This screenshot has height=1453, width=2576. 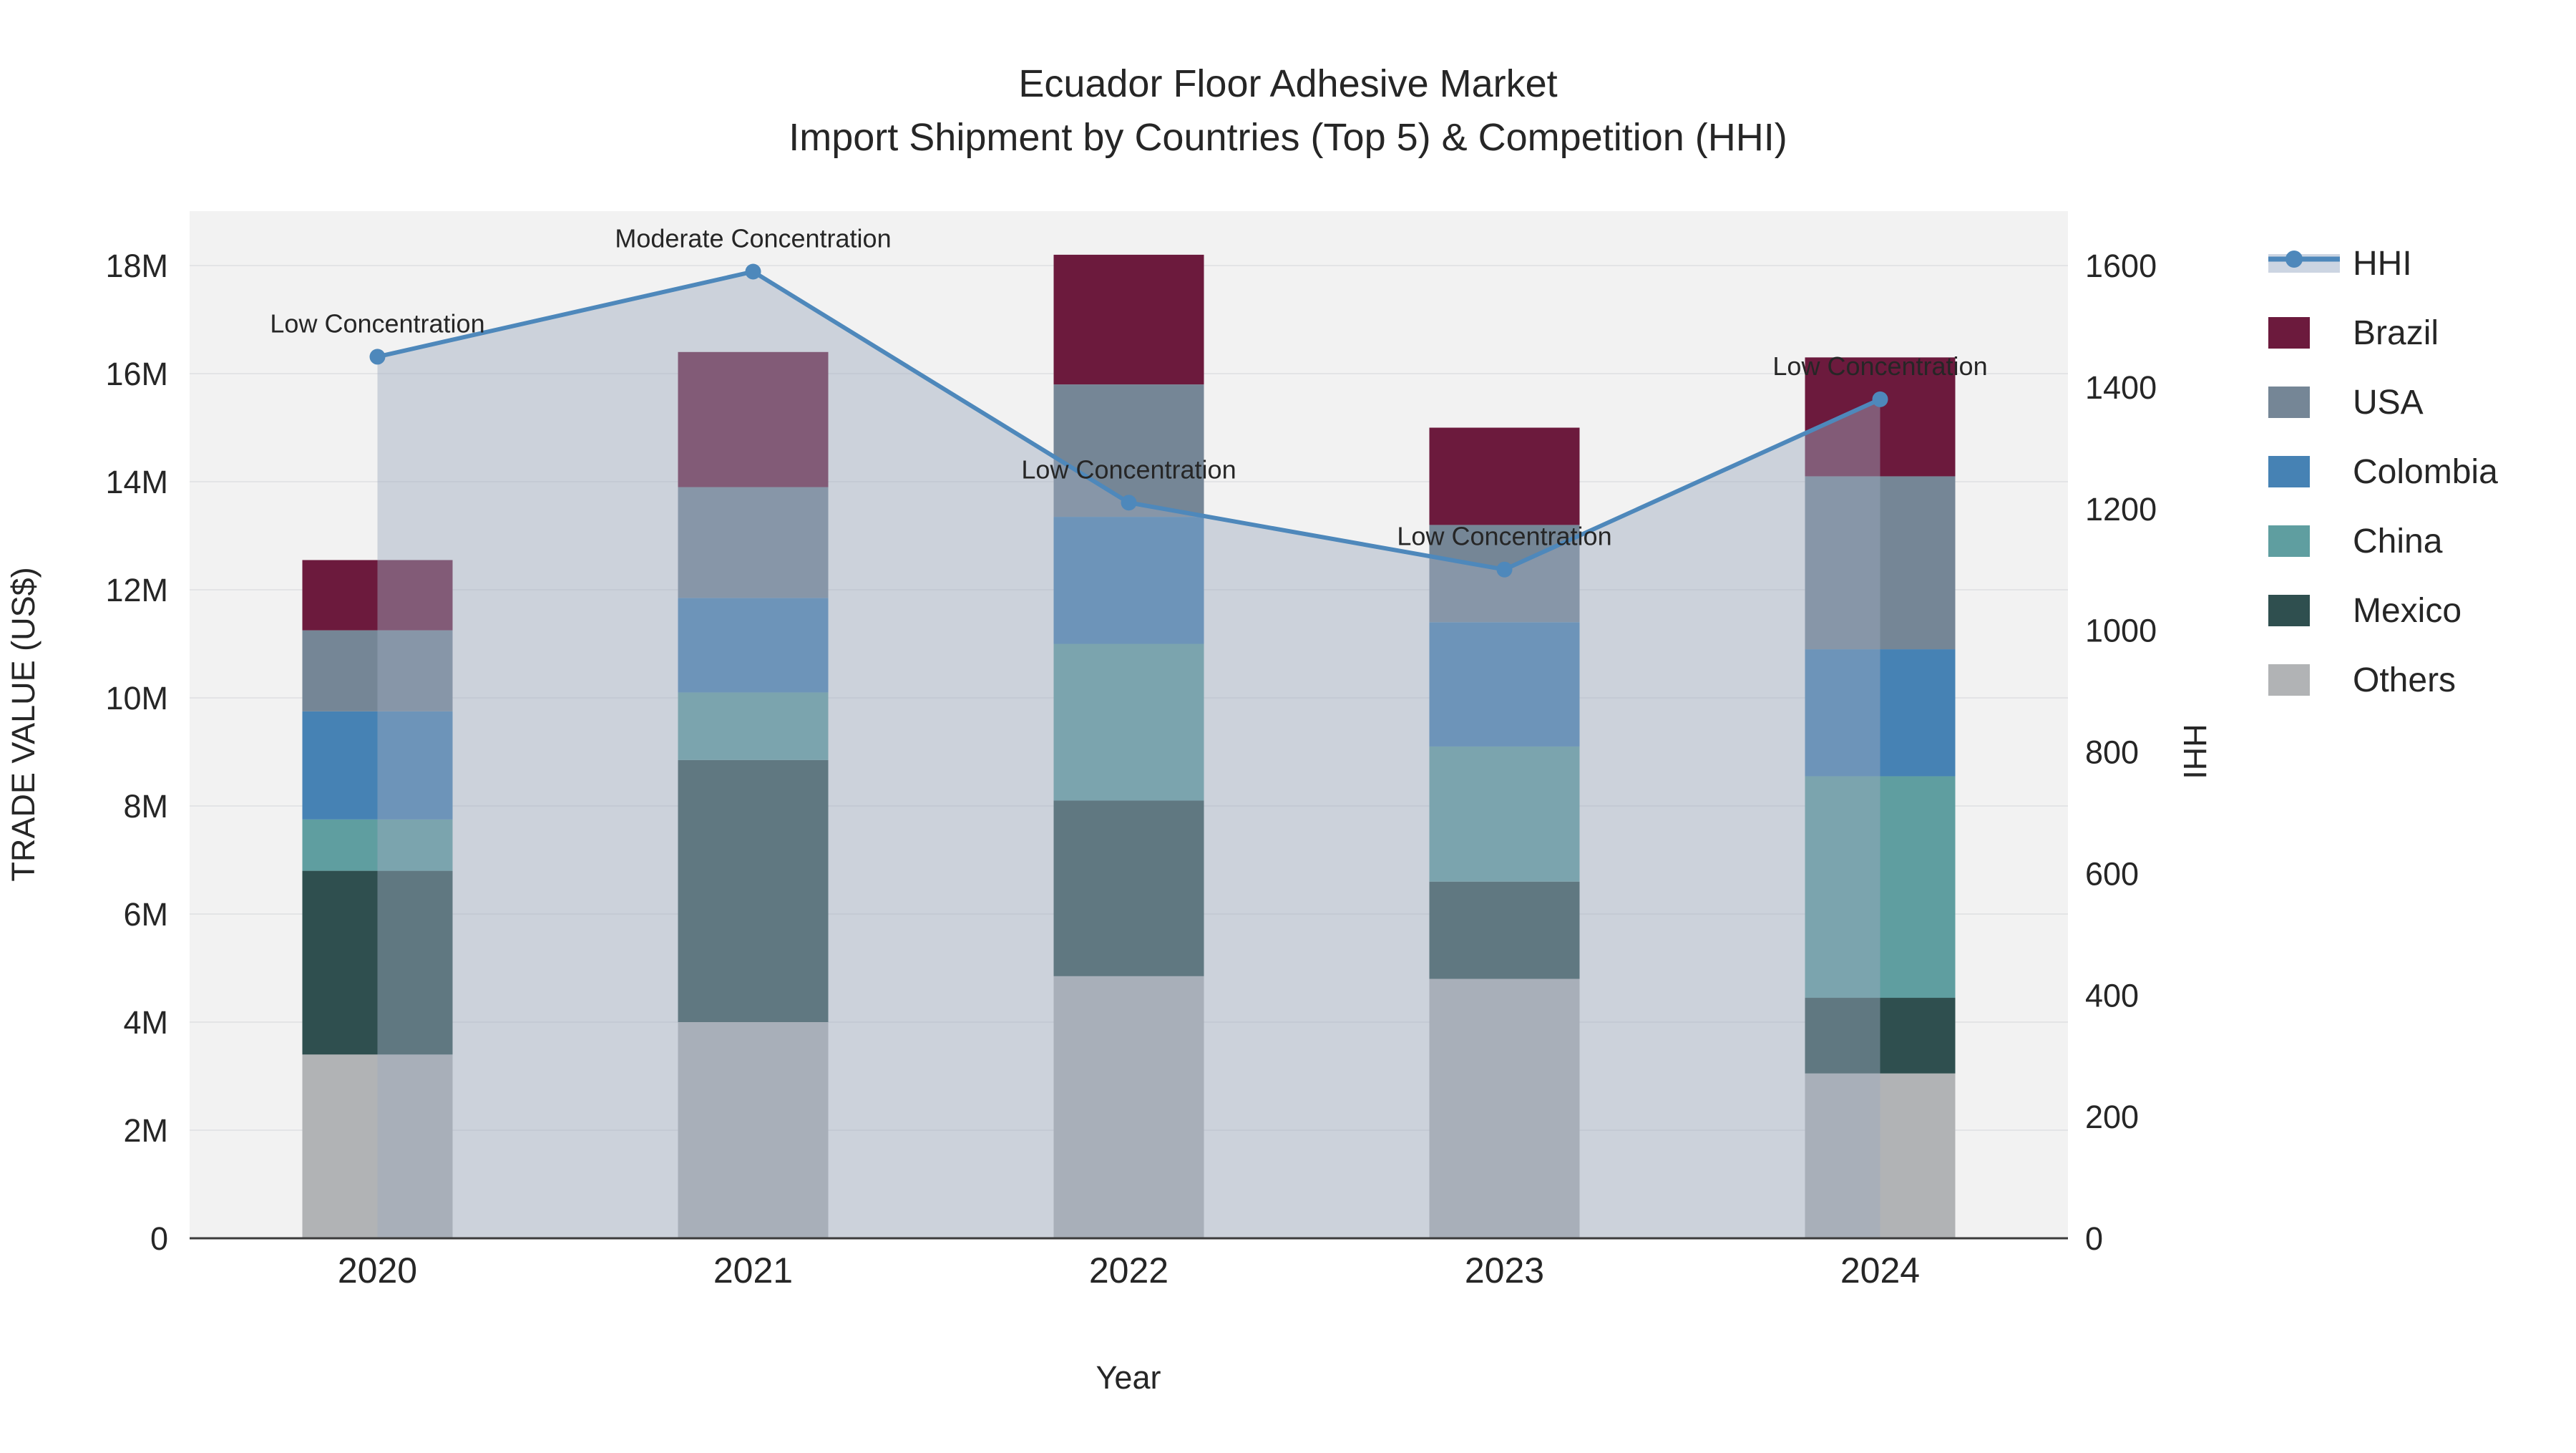 I want to click on y-left-tick-16M: 16M, so click(x=136, y=374).